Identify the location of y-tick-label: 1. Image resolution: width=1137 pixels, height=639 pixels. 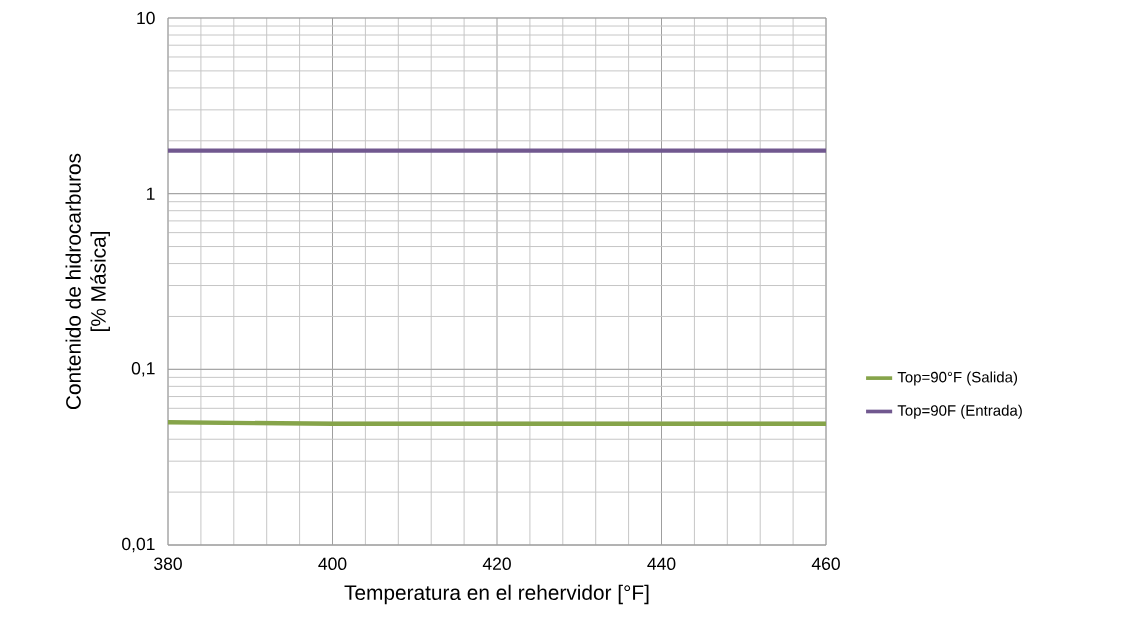
(151, 193).